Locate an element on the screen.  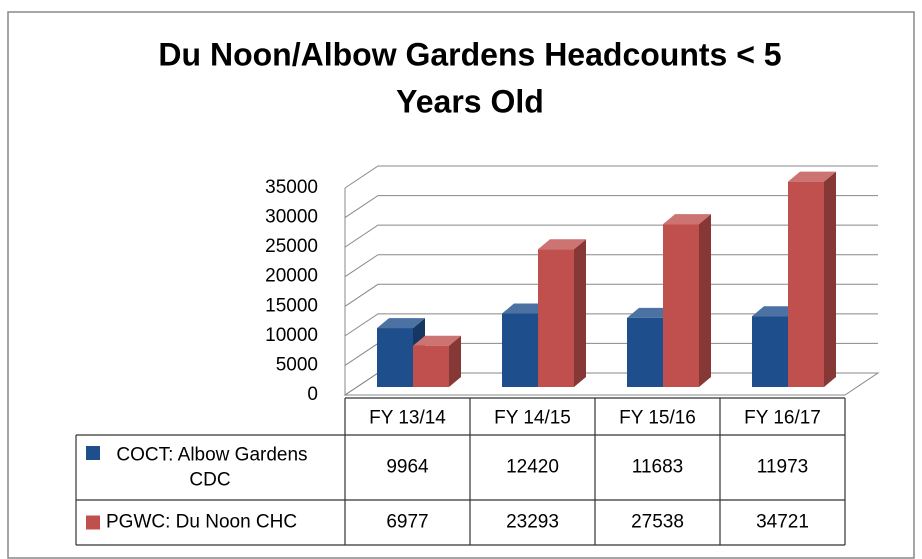
legend-label: COCT: Albow Gardens CDC is located at coordinates (211, 468).